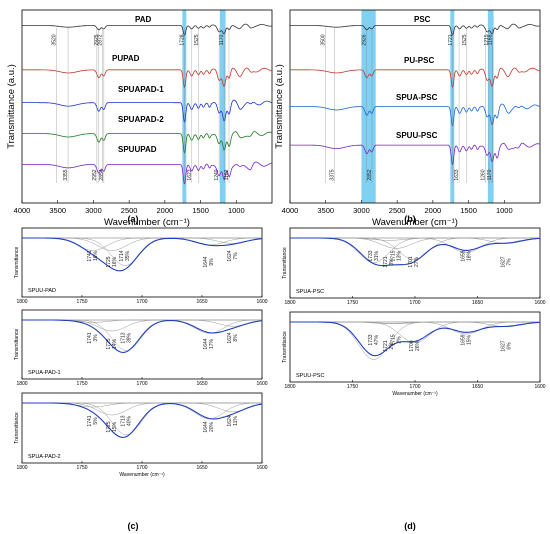  What do you see at coordinates (417, 261) in the screenshot?
I see `peak-percent-label: 27%` at bounding box center [417, 261].